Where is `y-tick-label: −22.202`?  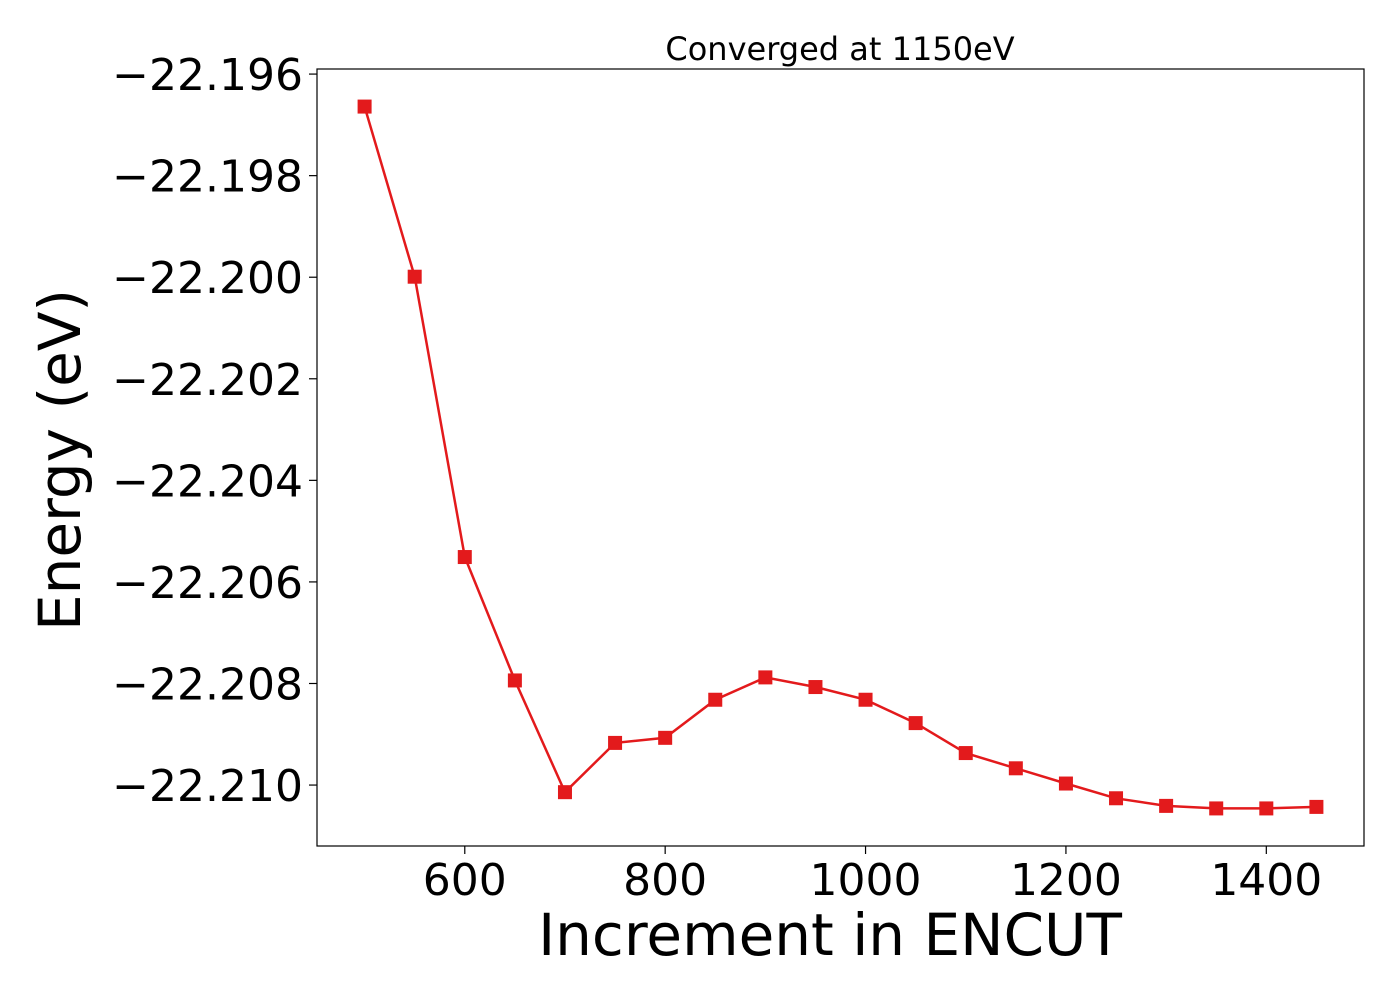 y-tick-label: −22.202 is located at coordinates (207, 380).